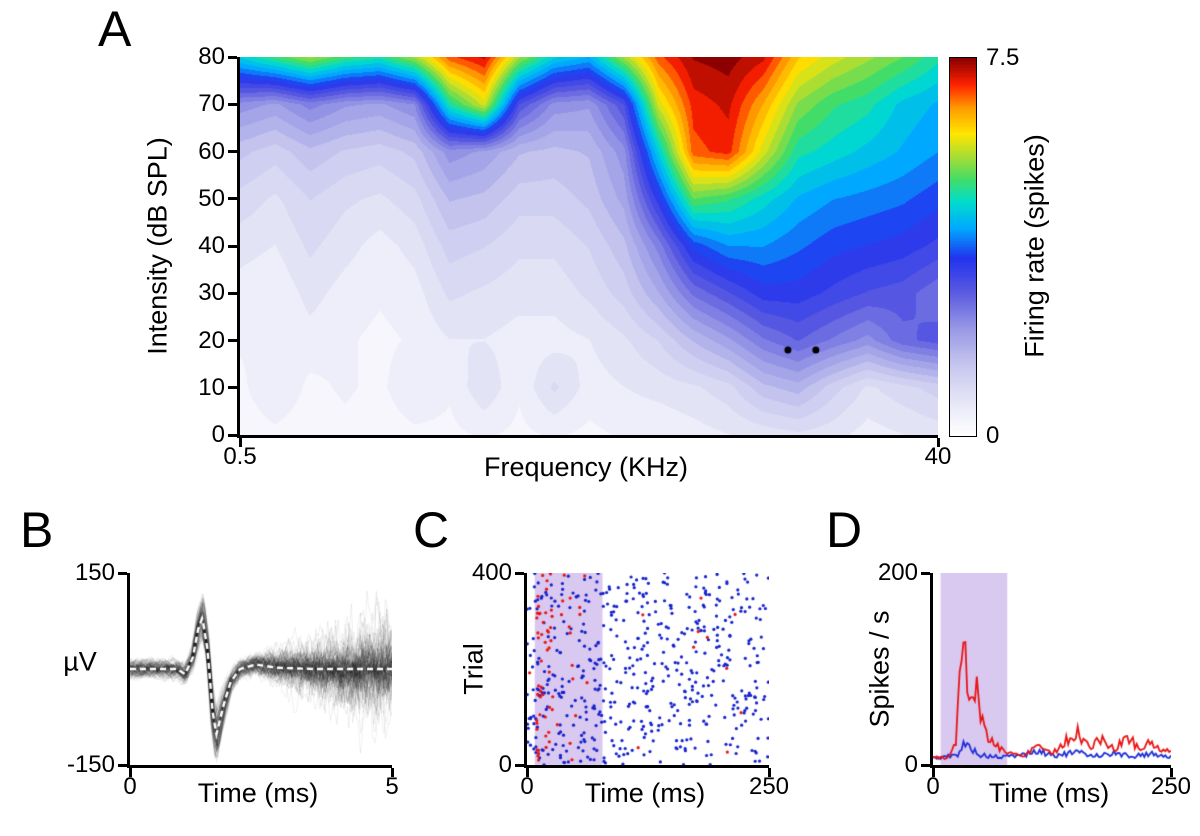  Describe the element at coordinates (80, 661) in the screenshot. I see `panel-b-y-axis-label: µV` at that location.